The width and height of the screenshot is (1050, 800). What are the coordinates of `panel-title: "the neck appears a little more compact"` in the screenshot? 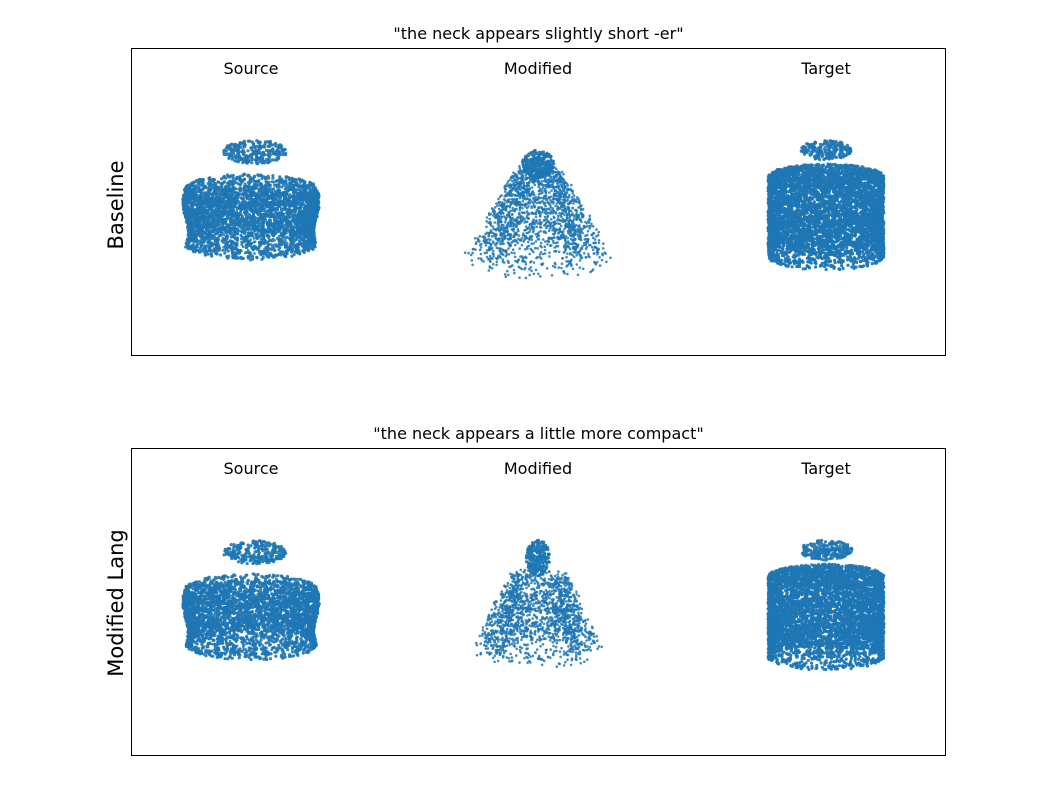 It's located at (538, 434).